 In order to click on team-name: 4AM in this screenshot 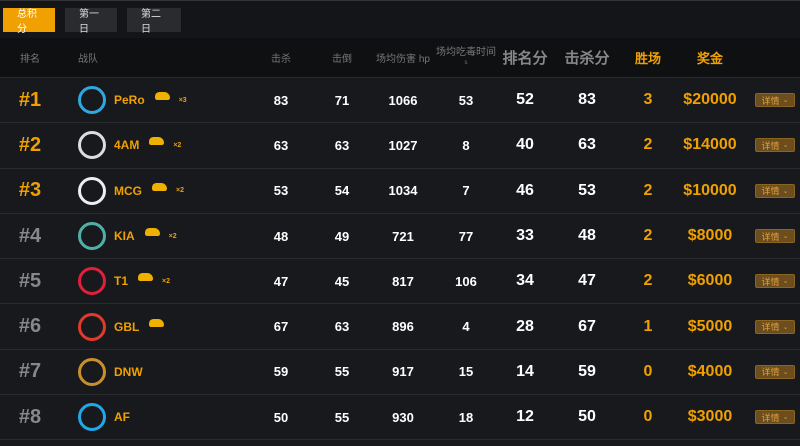, I will do `click(127, 145)`.